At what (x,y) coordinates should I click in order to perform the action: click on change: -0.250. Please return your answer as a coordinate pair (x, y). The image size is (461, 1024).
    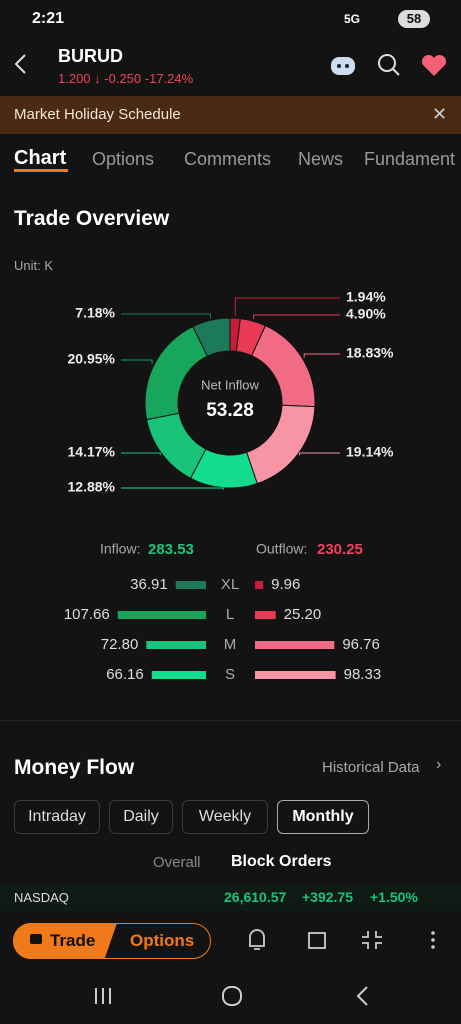
    Looking at the image, I should click on (123, 78).